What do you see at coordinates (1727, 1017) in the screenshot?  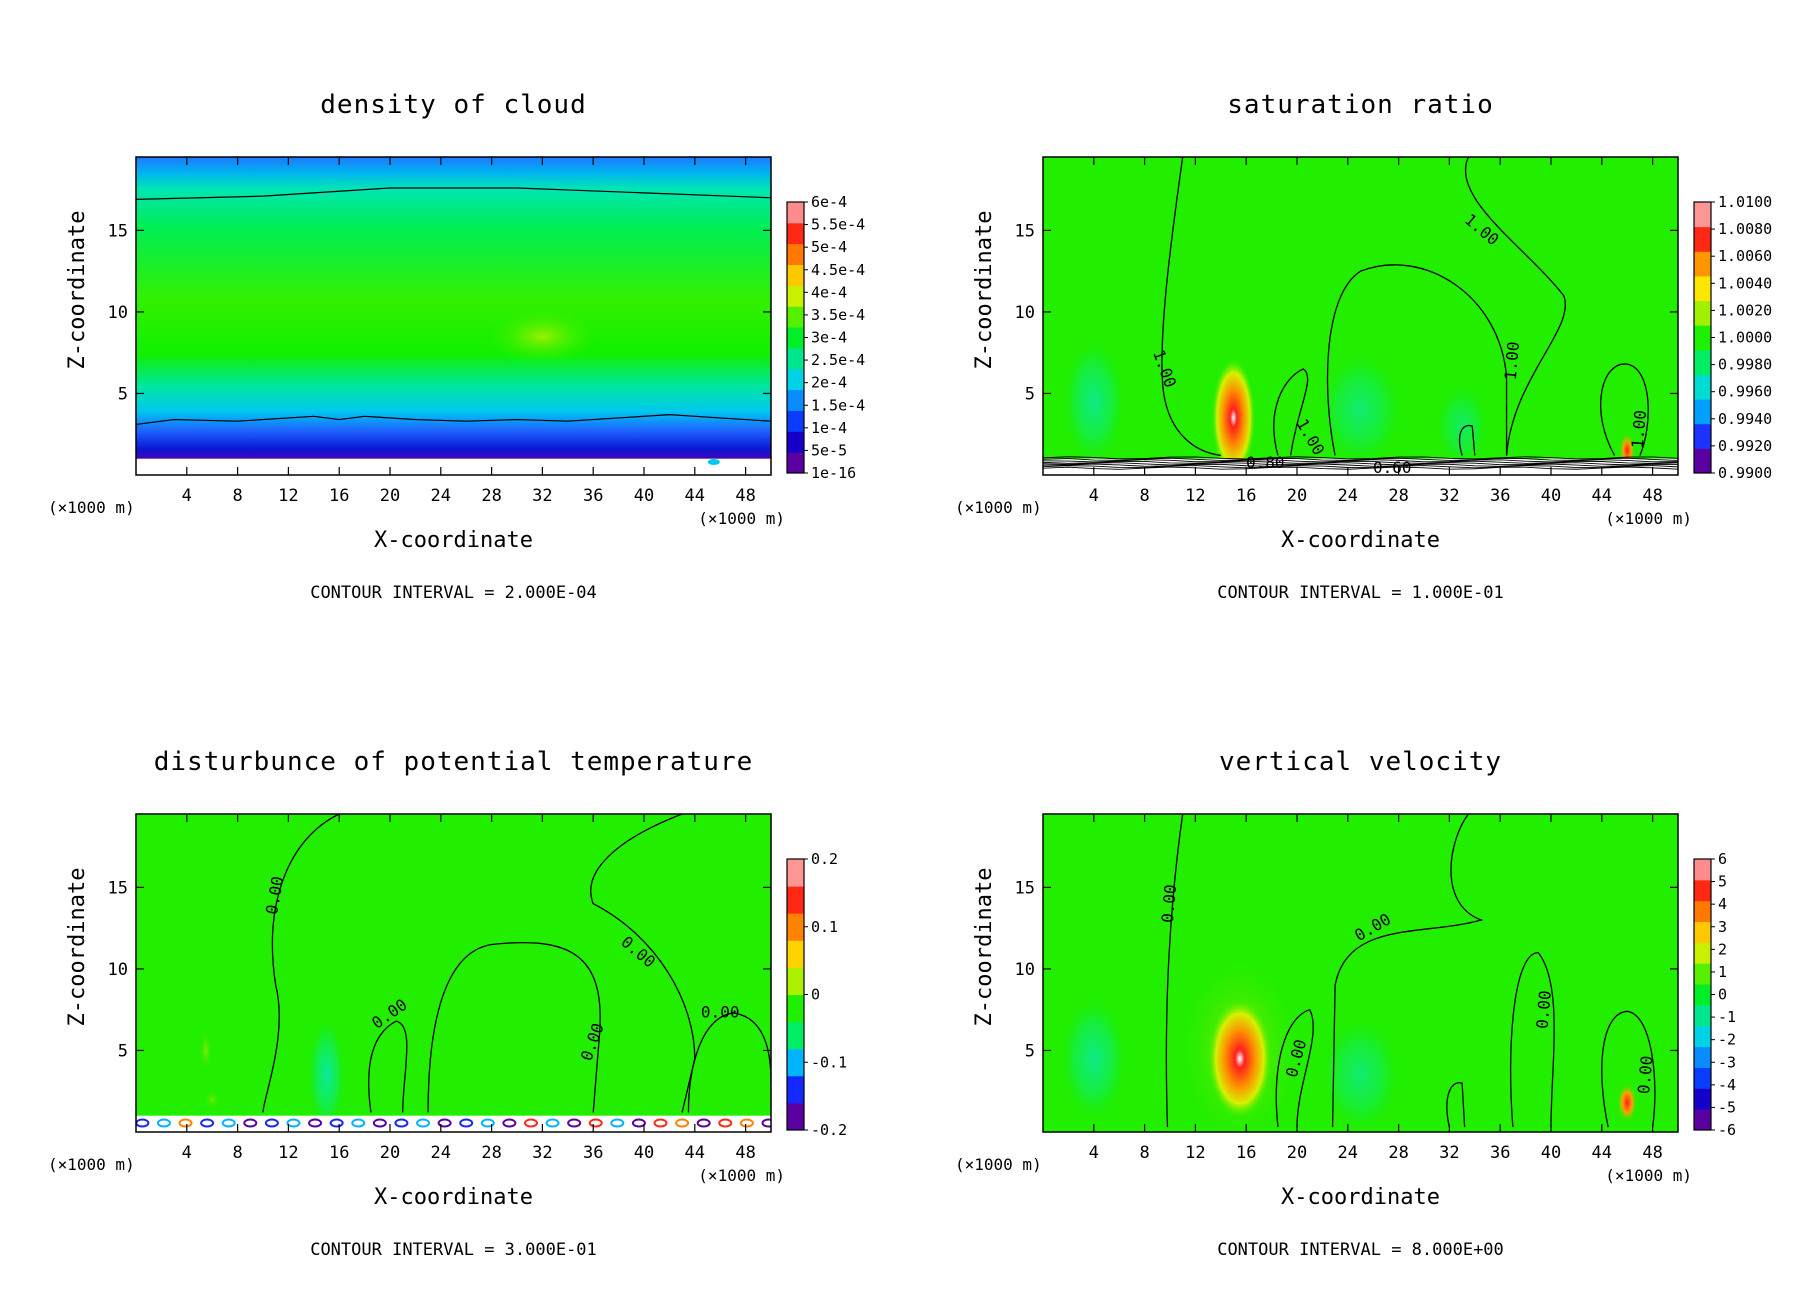 I see `colorbar-label: -1` at bounding box center [1727, 1017].